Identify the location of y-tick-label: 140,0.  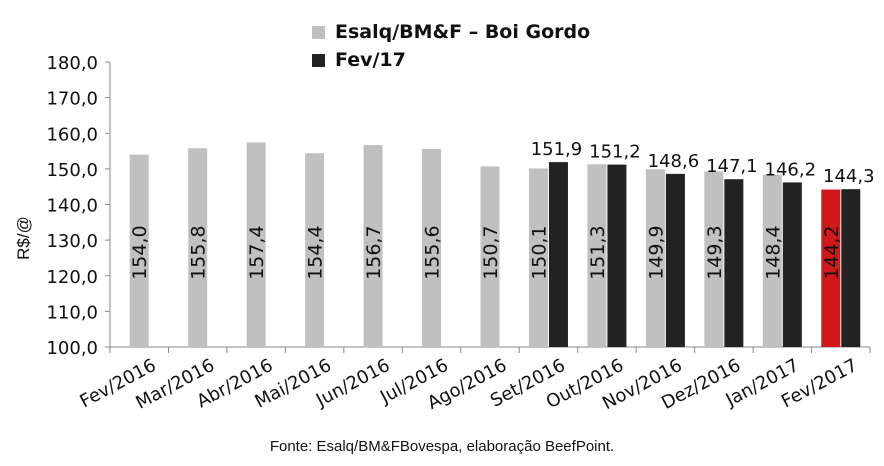
(72, 206).